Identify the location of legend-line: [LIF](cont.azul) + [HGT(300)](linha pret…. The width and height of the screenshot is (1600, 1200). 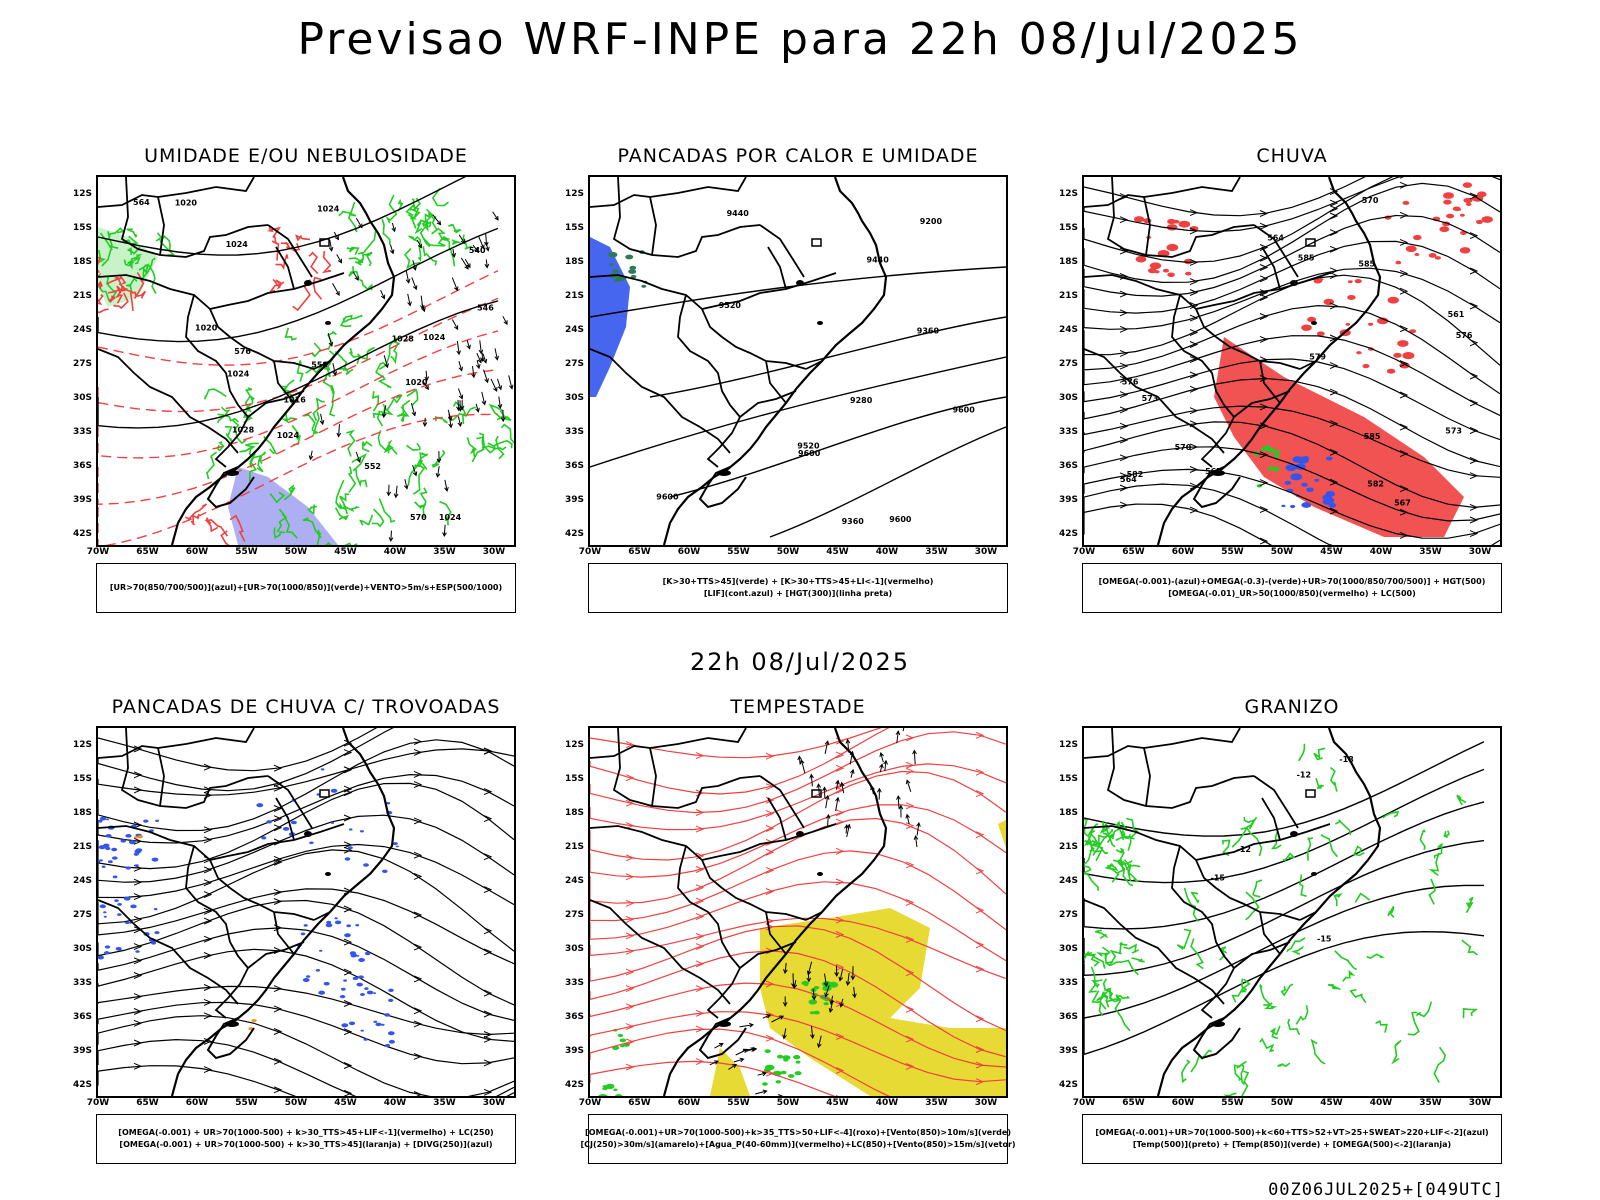
(798, 593).